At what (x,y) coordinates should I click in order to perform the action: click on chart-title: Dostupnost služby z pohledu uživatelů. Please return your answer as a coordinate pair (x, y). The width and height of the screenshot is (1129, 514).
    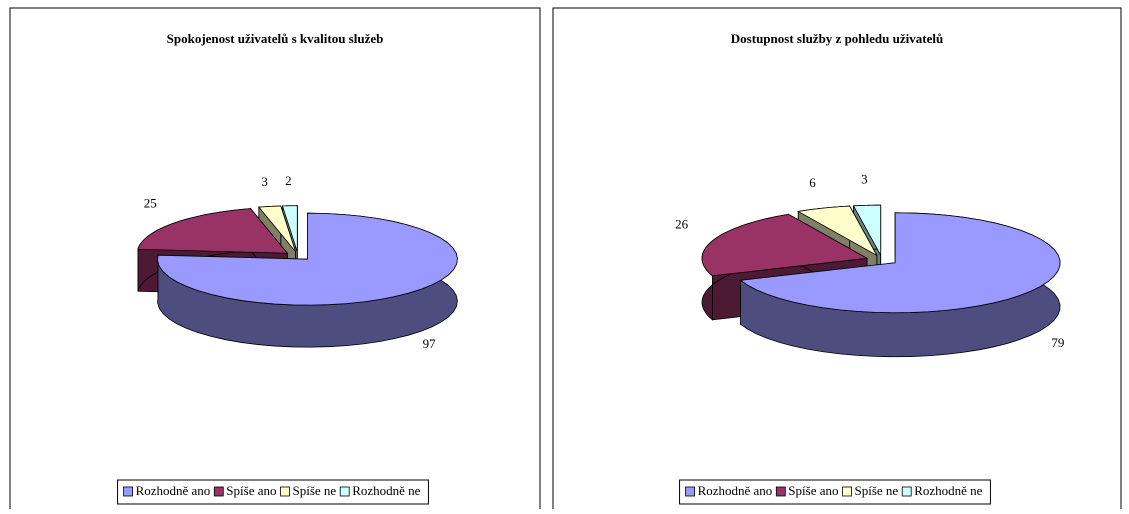
    Looking at the image, I should click on (837, 38).